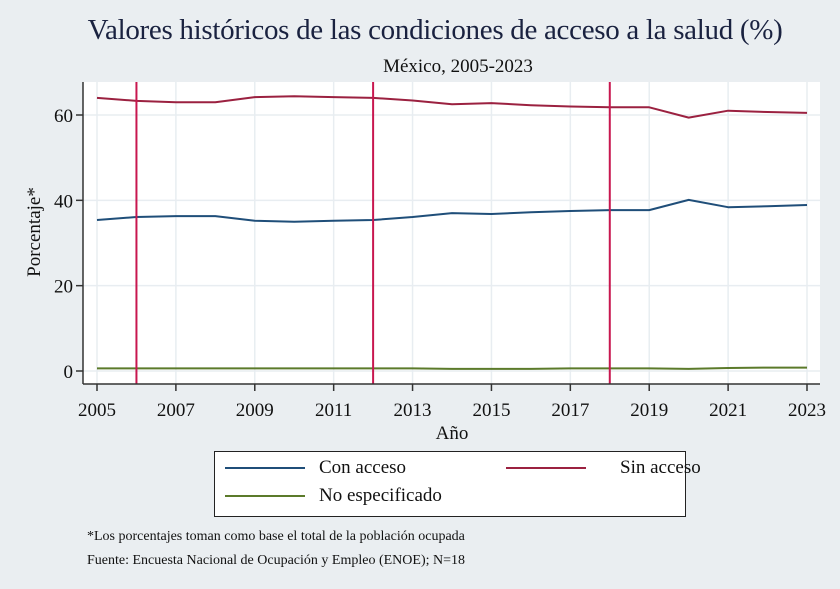 Image resolution: width=840 pixels, height=589 pixels. Describe the element at coordinates (458, 66) in the screenshot. I see `chart-subtitle: México, 2005-2023` at that location.